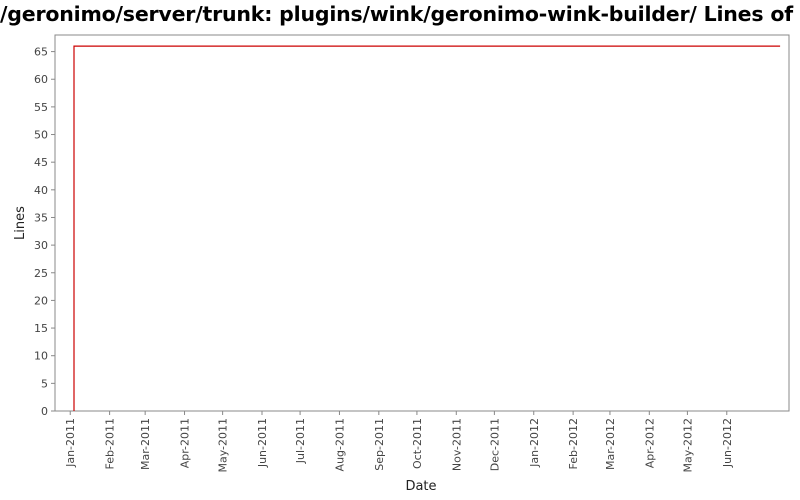  I want to click on y-tick-label: 55, so click(41, 107).